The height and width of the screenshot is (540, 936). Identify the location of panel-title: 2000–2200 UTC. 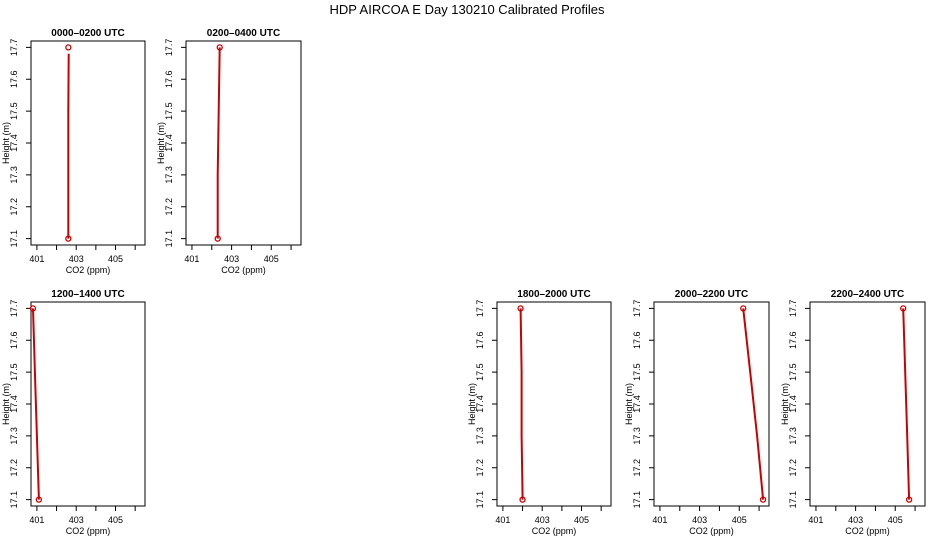
(711, 294).